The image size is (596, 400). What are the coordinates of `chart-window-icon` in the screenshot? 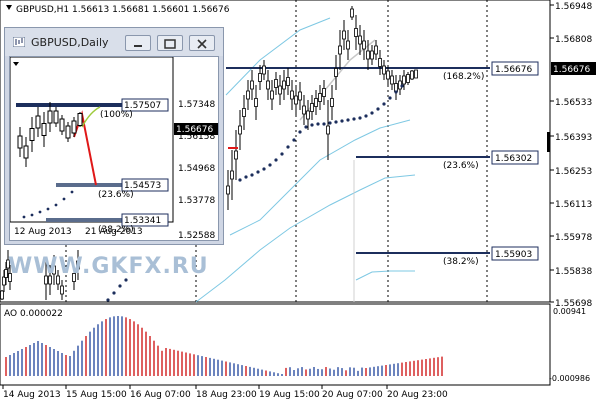 It's located at (19, 42).